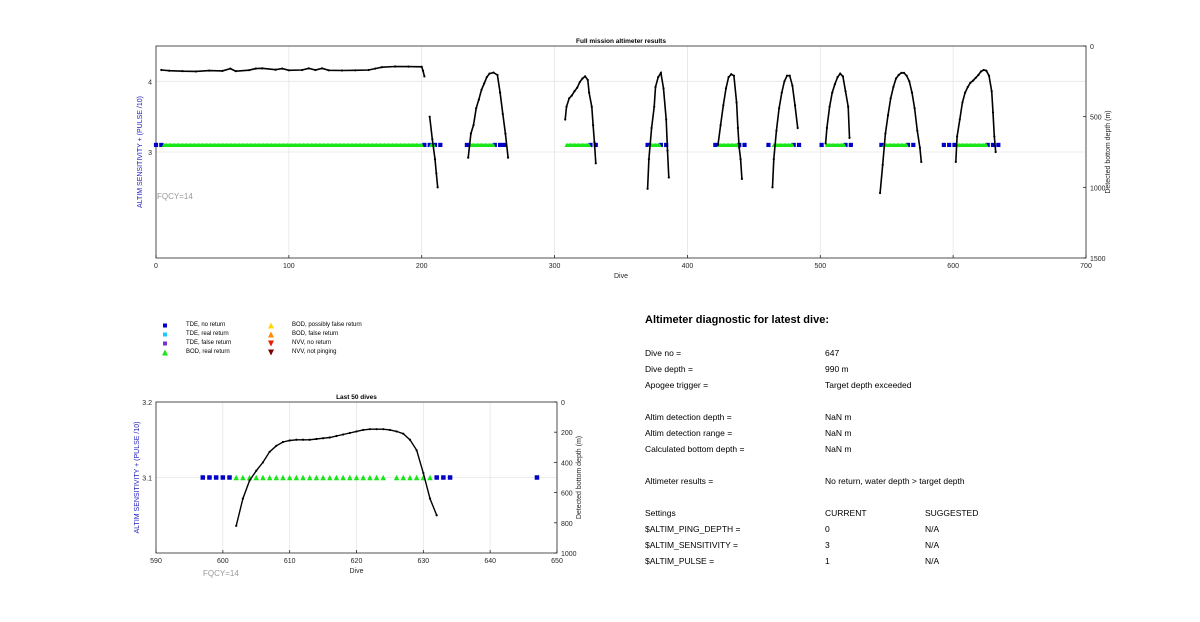  Describe the element at coordinates (952, 513) in the screenshot. I see `diagnostic-extra: SUGGESTED` at that location.